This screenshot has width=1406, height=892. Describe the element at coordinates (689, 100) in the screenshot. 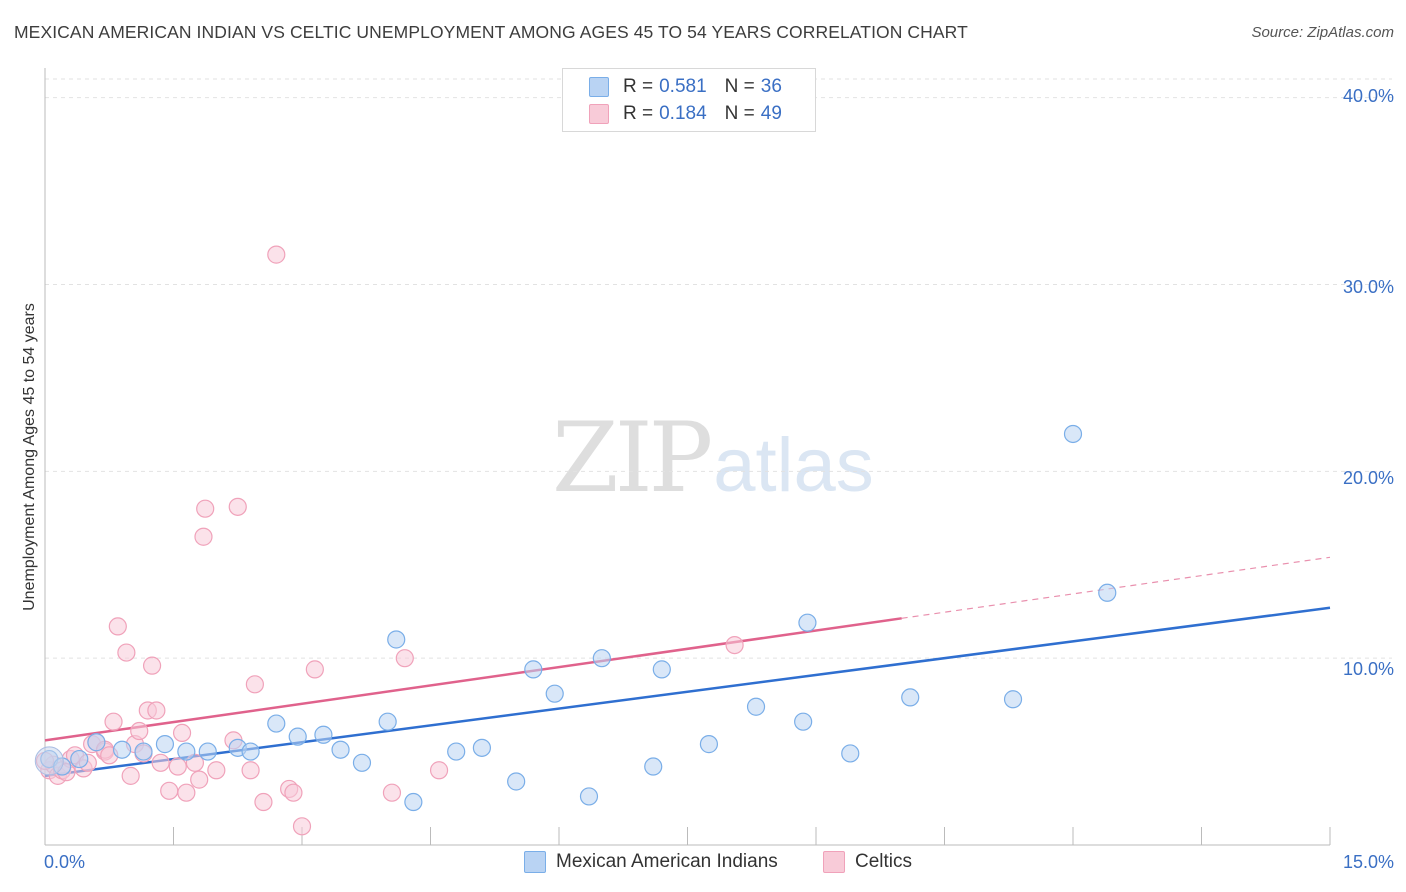

I see `stats-legend: R = 0.581 N = 36 R = 0.184 N = 49` at that location.